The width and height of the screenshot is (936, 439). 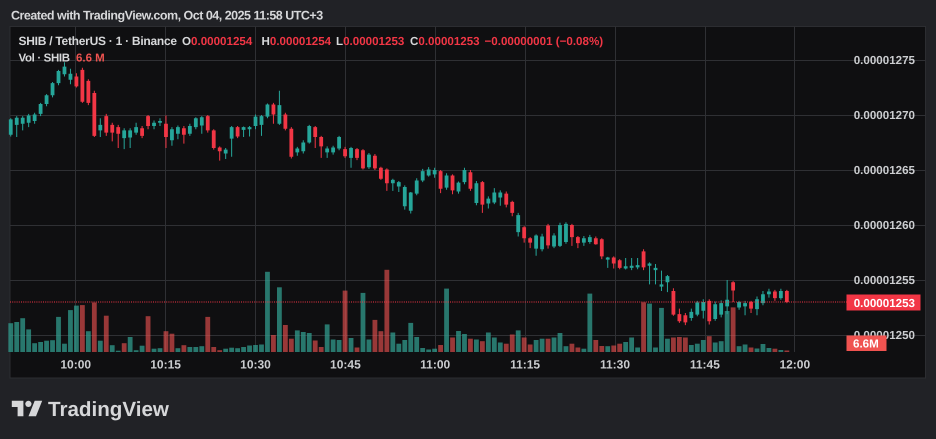 I want to click on svg-text: SHIB / TetherUS · 1 · Binance, so click(x=98, y=41).